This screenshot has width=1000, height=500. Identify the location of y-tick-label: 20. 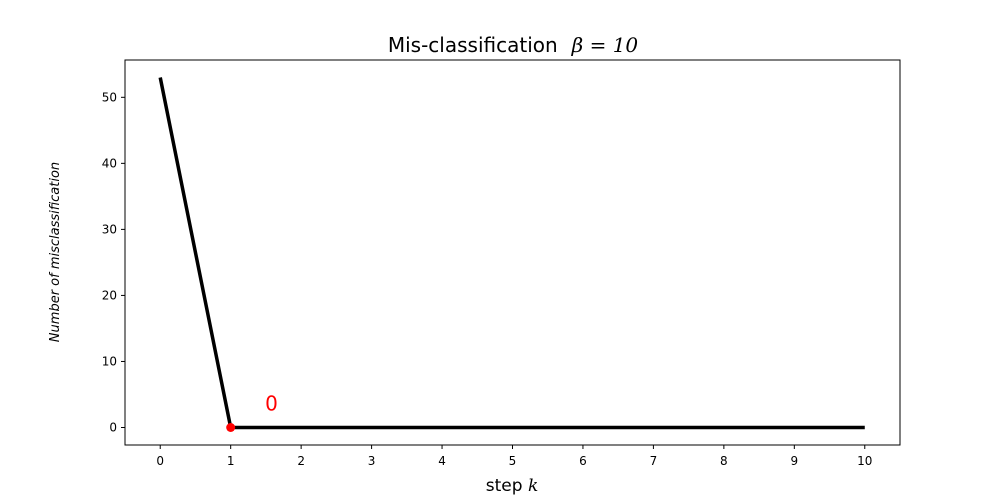
(109, 295).